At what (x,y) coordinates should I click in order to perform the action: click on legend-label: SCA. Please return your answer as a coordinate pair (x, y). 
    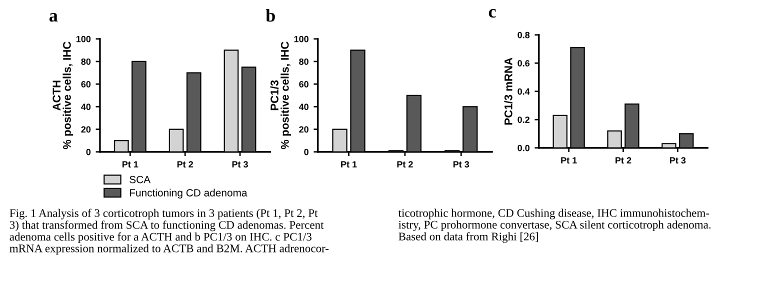
    Looking at the image, I should click on (140, 180).